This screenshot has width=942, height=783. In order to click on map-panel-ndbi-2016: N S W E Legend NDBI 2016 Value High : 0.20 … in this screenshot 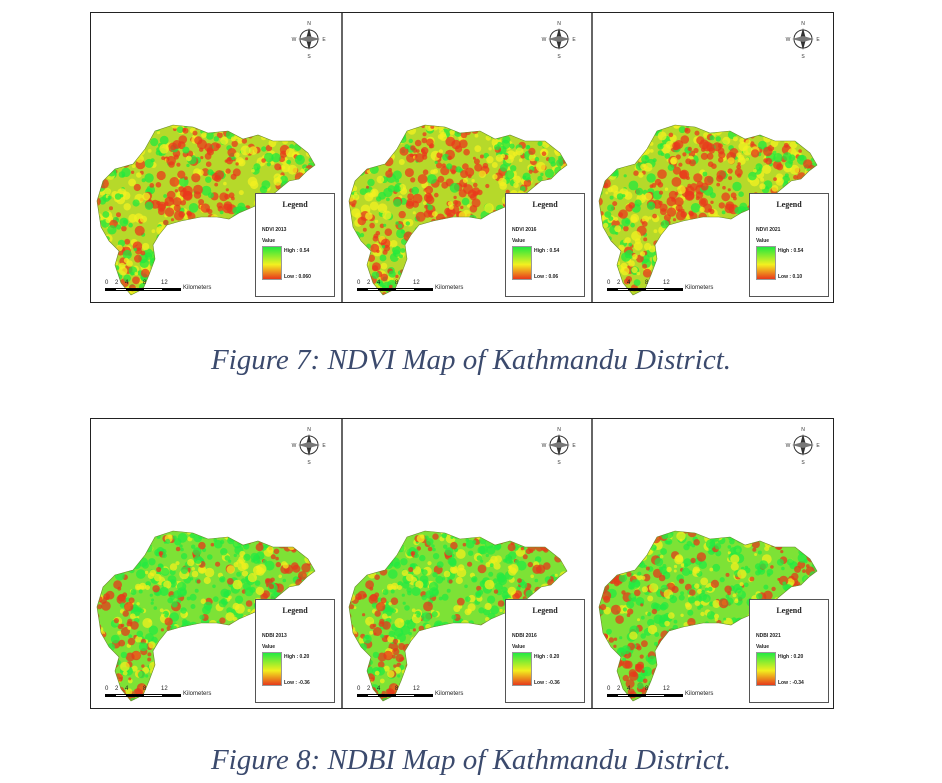, I will do `click(466, 563)`.